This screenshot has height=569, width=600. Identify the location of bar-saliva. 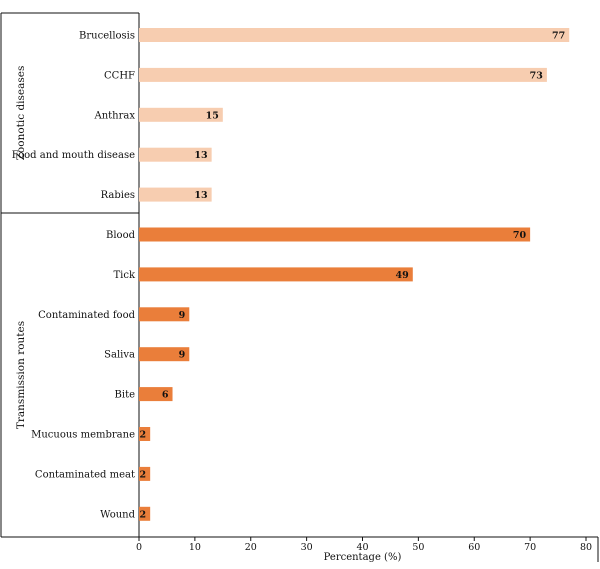
(164, 354).